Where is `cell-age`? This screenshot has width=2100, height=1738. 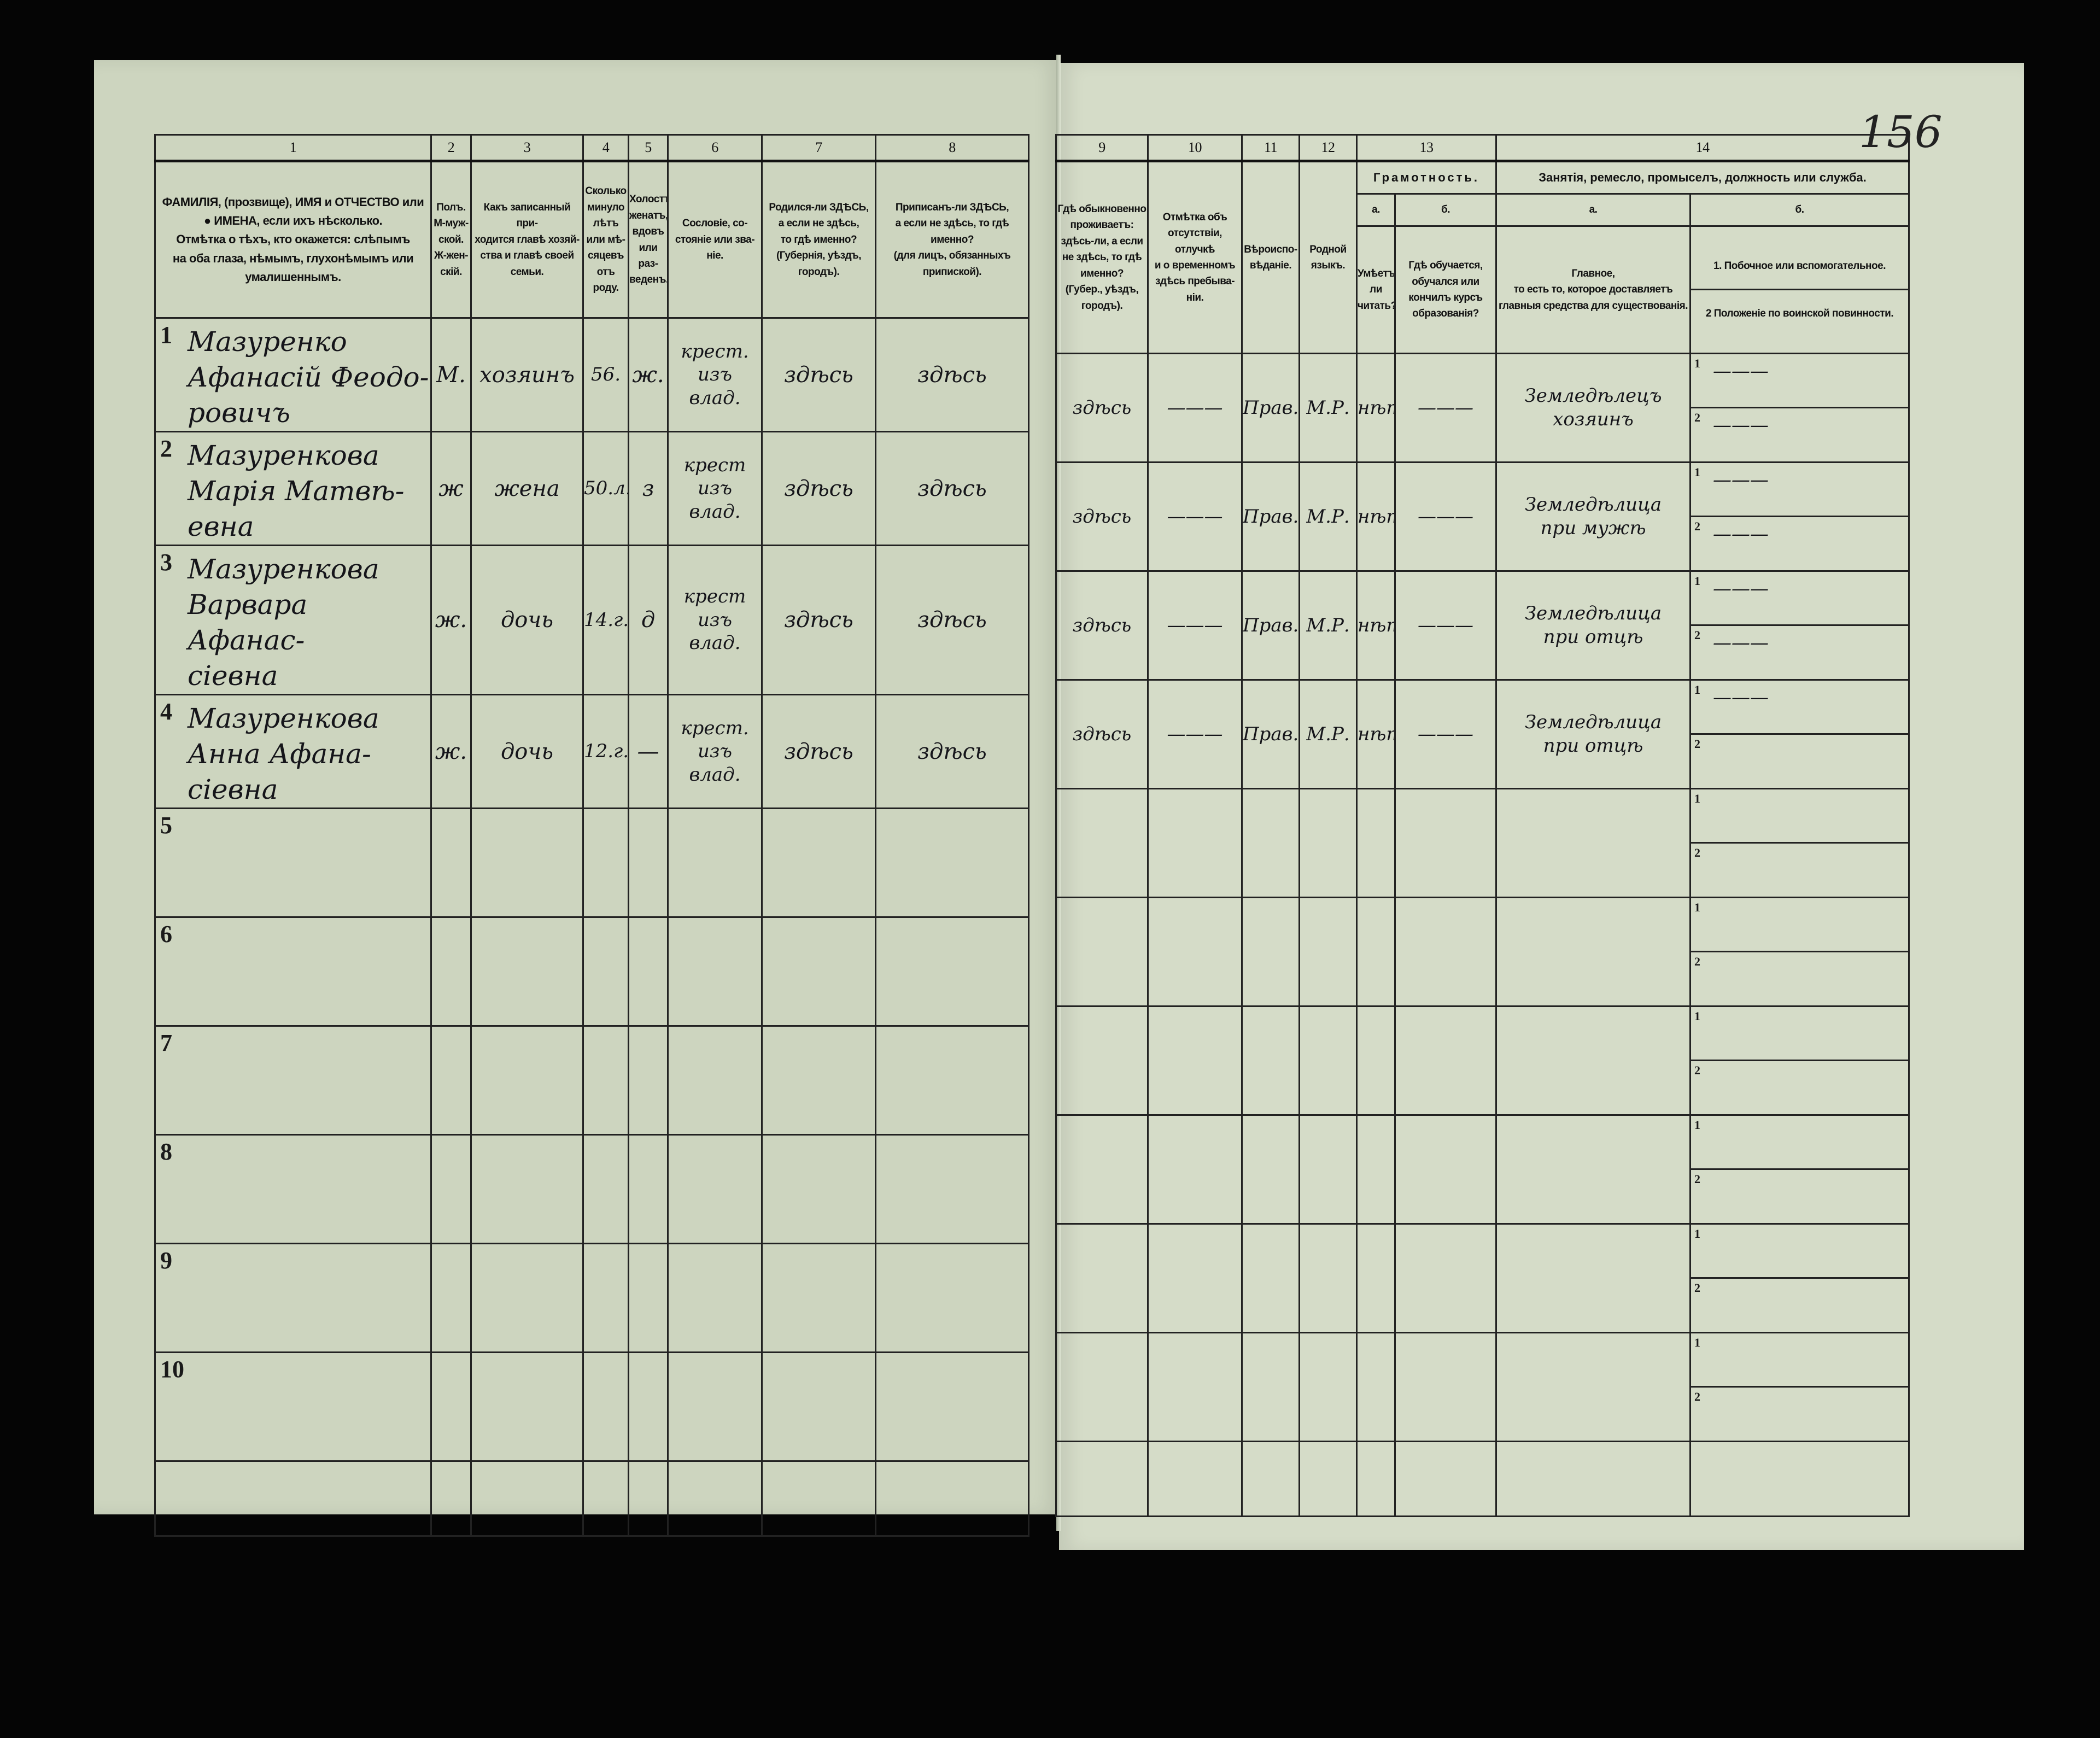 cell-age is located at coordinates (605, 1298).